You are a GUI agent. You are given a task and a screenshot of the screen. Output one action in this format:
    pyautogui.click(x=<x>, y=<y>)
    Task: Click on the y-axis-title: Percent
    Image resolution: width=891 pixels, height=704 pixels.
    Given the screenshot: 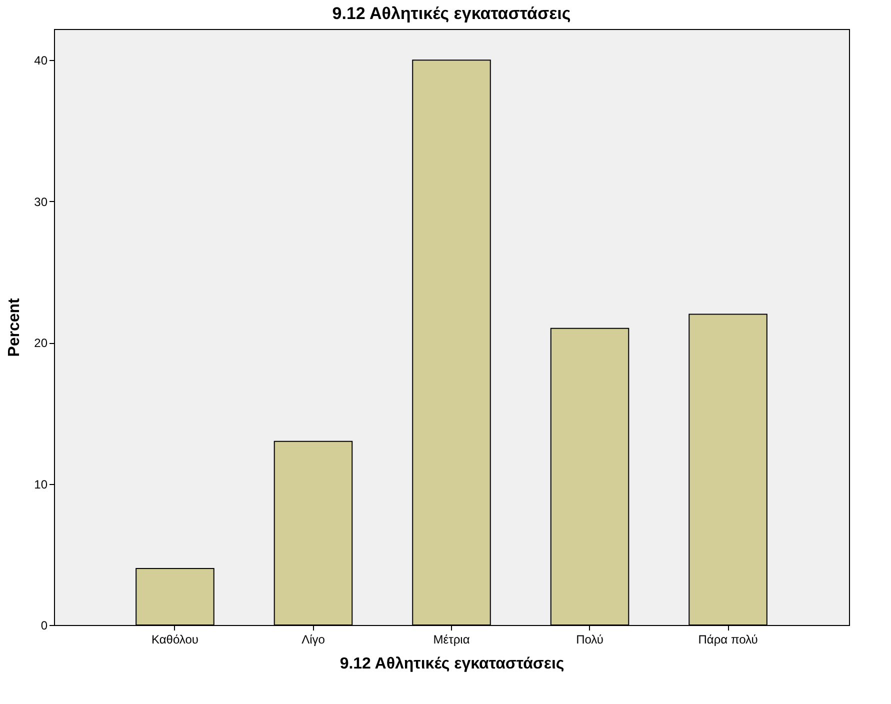 What is the action you would take?
    pyautogui.click(x=15, y=327)
    